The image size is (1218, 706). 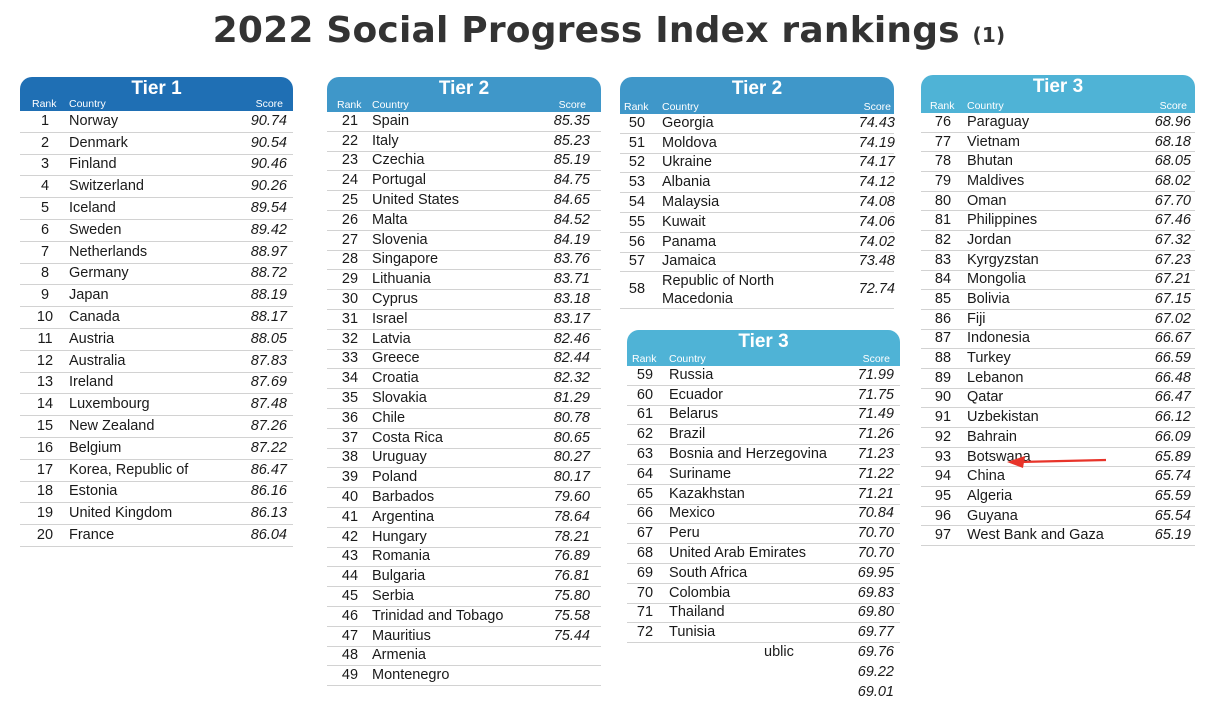 What do you see at coordinates (464, 558) in the screenshot?
I see `table-row: 43 Romania 76.89` at bounding box center [464, 558].